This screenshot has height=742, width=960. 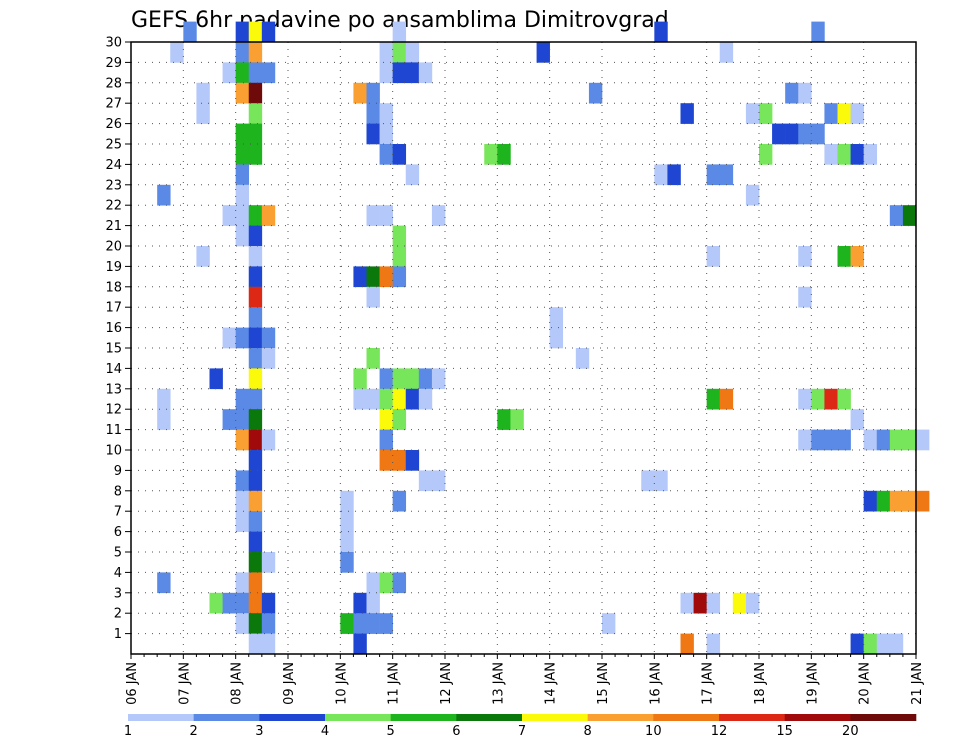 I want to click on x-tick-label: 09 JAN, so click(x=289, y=683).